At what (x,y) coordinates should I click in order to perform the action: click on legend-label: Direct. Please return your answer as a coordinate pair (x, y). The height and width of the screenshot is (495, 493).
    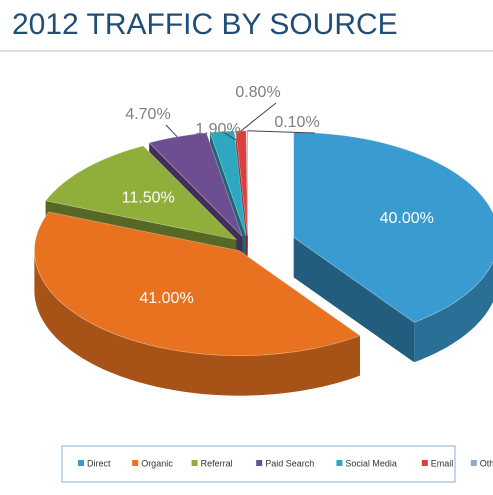
    Looking at the image, I should click on (99, 463).